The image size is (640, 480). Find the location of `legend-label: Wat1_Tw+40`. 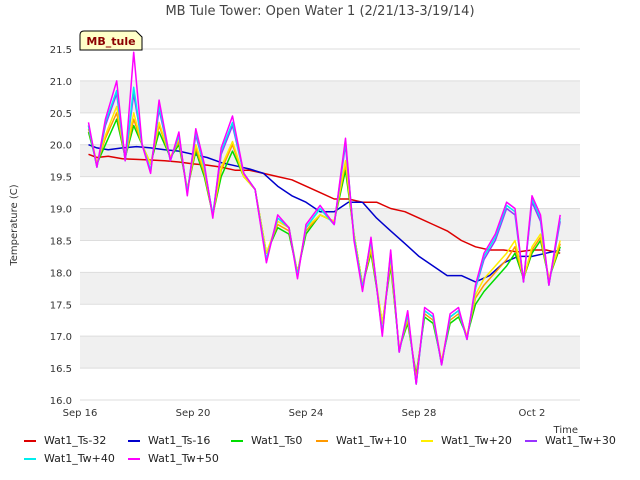

legend-label: Wat1_Tw+40 is located at coordinates (79, 458).